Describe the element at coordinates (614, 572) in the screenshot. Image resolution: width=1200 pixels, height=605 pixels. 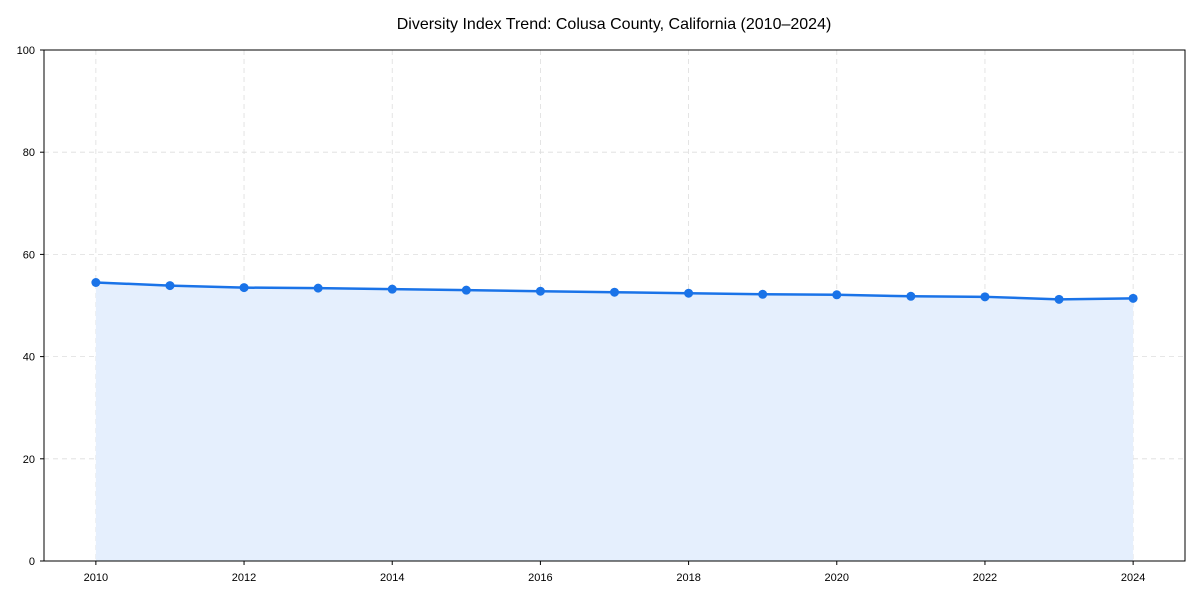
I see `x-axis: 2010 2012 2014 2016 2018 2020 2022 2024` at that location.